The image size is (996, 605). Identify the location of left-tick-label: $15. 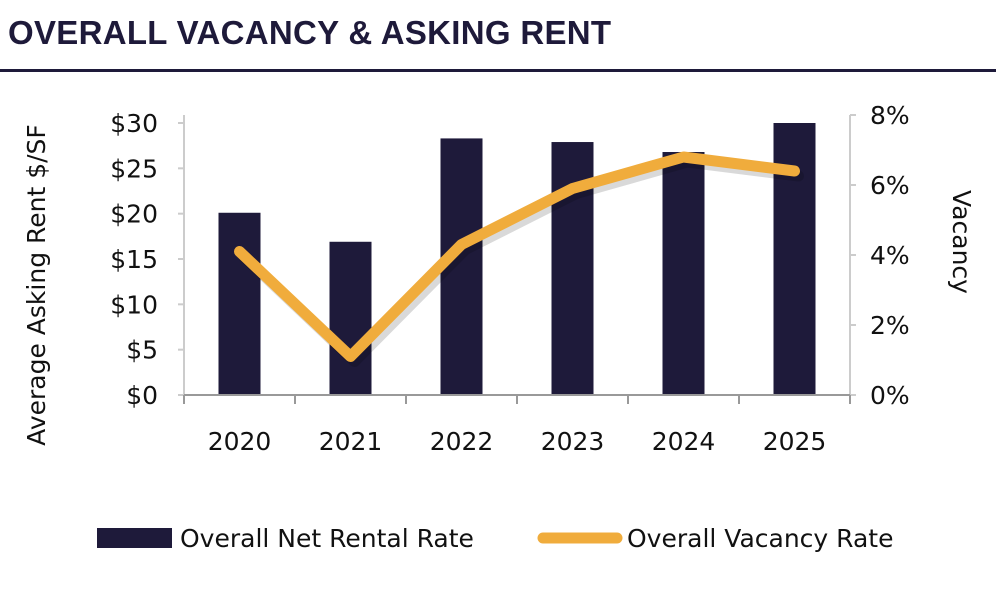
(134, 259).